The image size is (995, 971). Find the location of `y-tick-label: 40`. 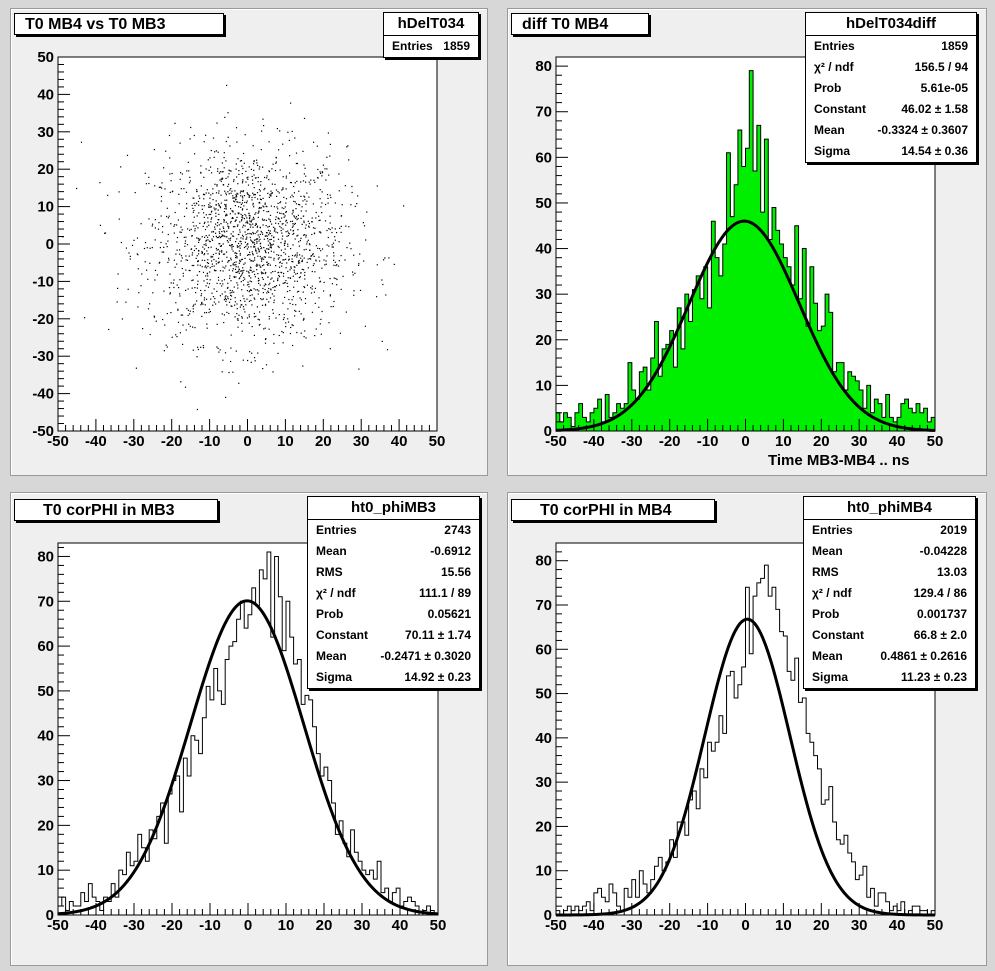

y-tick-label: 40 is located at coordinates (45, 736).